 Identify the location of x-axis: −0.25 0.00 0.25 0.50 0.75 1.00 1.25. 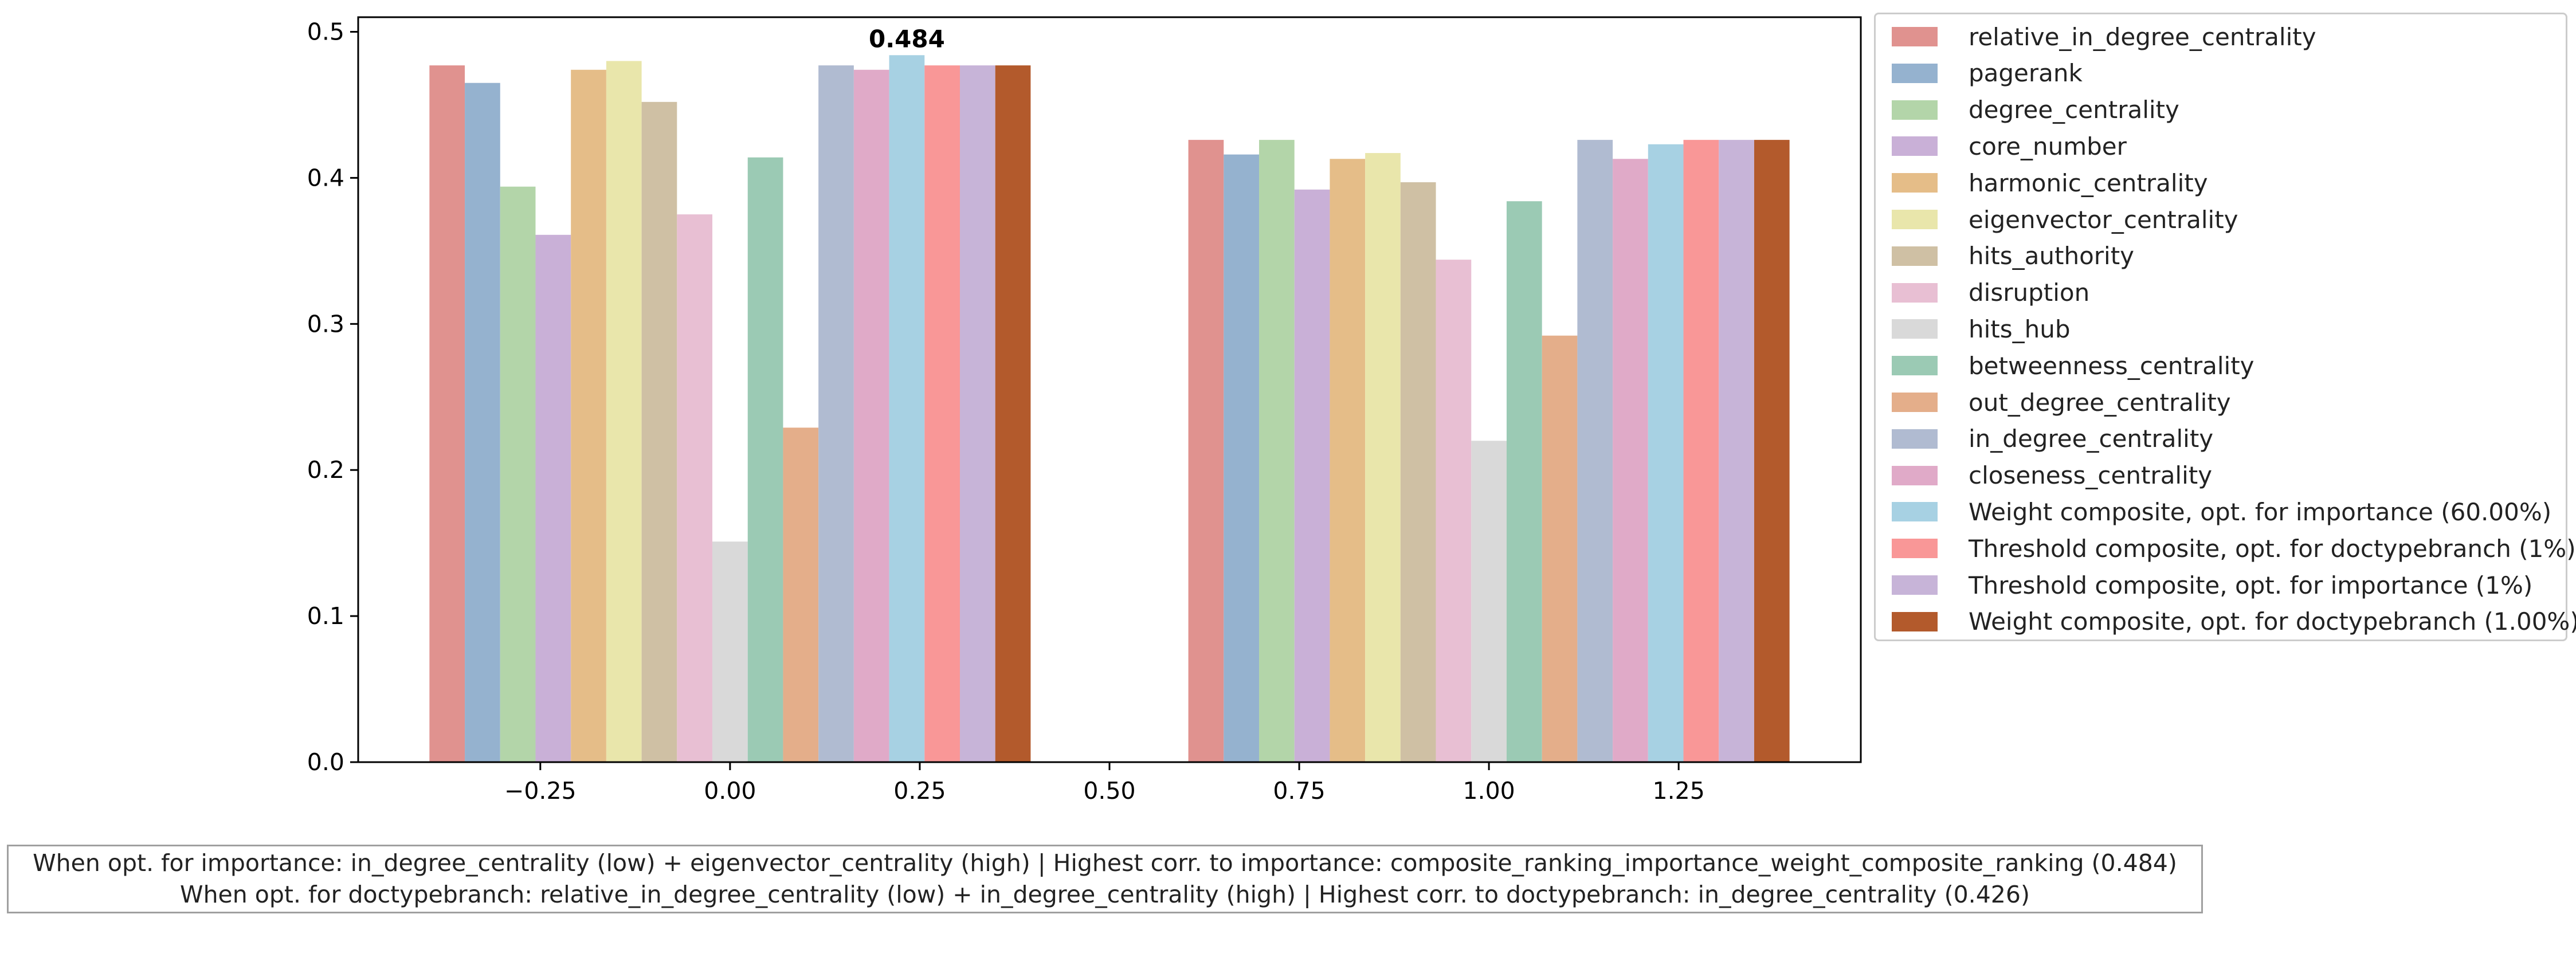
(1104, 783).